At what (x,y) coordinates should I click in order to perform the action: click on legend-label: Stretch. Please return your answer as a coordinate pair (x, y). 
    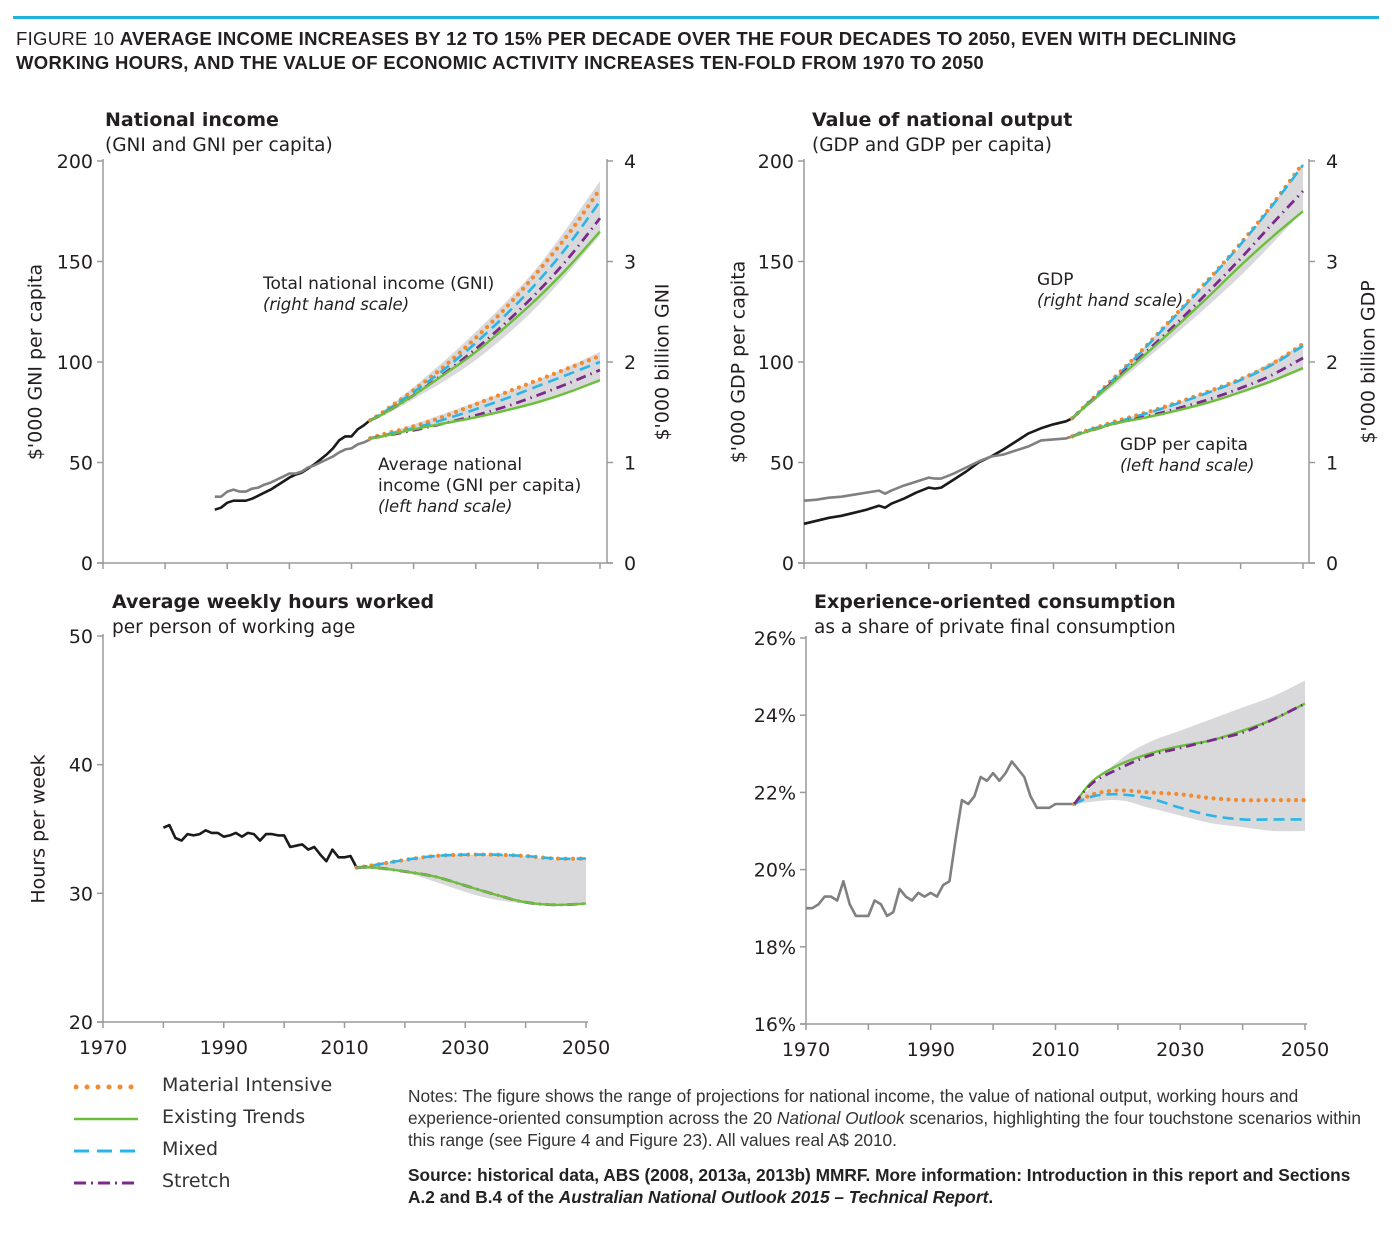
    Looking at the image, I should click on (196, 1181).